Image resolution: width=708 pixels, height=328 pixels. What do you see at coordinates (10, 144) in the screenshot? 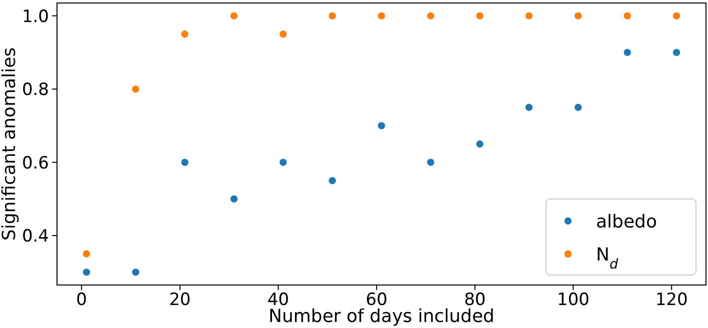
I see `y-axis-title: Significant anomalies` at bounding box center [10, 144].